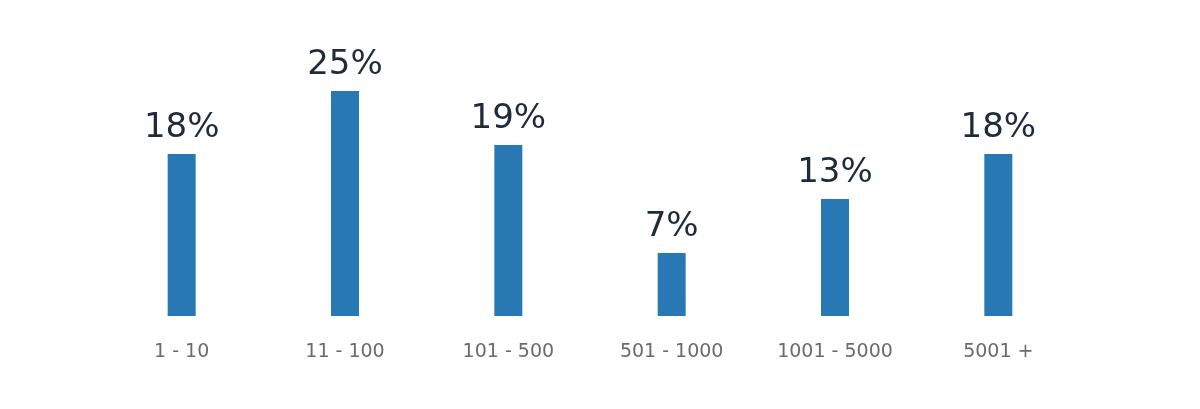 Image resolution: width=1200 pixels, height=409 pixels. I want to click on data-label: 19%, so click(508, 116).